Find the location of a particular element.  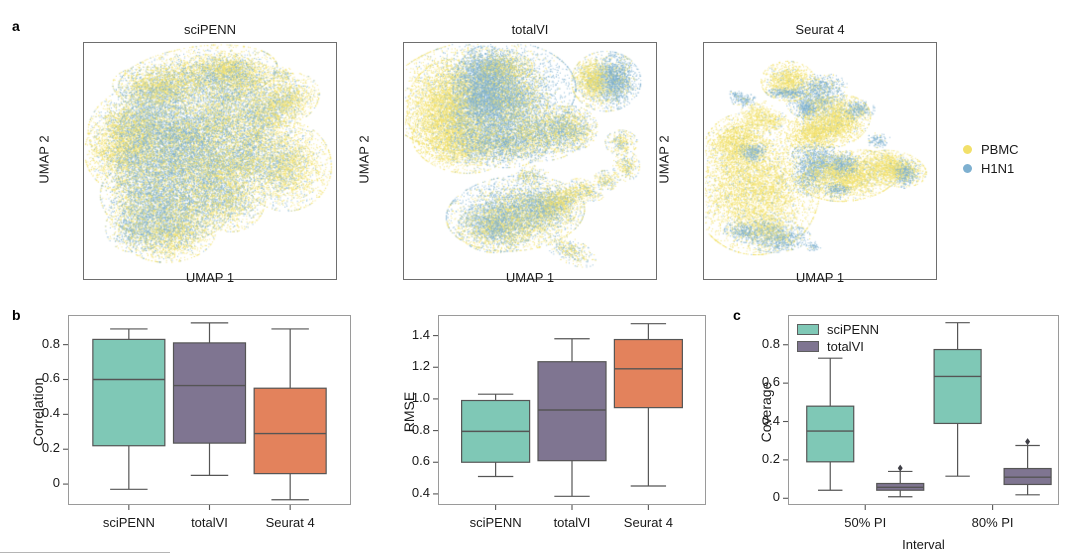

y-tick-label: 1.0 is located at coordinates (420, 397).